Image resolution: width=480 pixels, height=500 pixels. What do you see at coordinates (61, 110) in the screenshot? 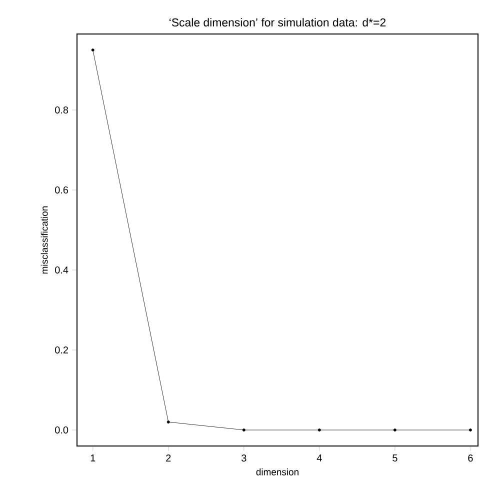
I see `y-tick-label: 0.8` at bounding box center [61, 110].